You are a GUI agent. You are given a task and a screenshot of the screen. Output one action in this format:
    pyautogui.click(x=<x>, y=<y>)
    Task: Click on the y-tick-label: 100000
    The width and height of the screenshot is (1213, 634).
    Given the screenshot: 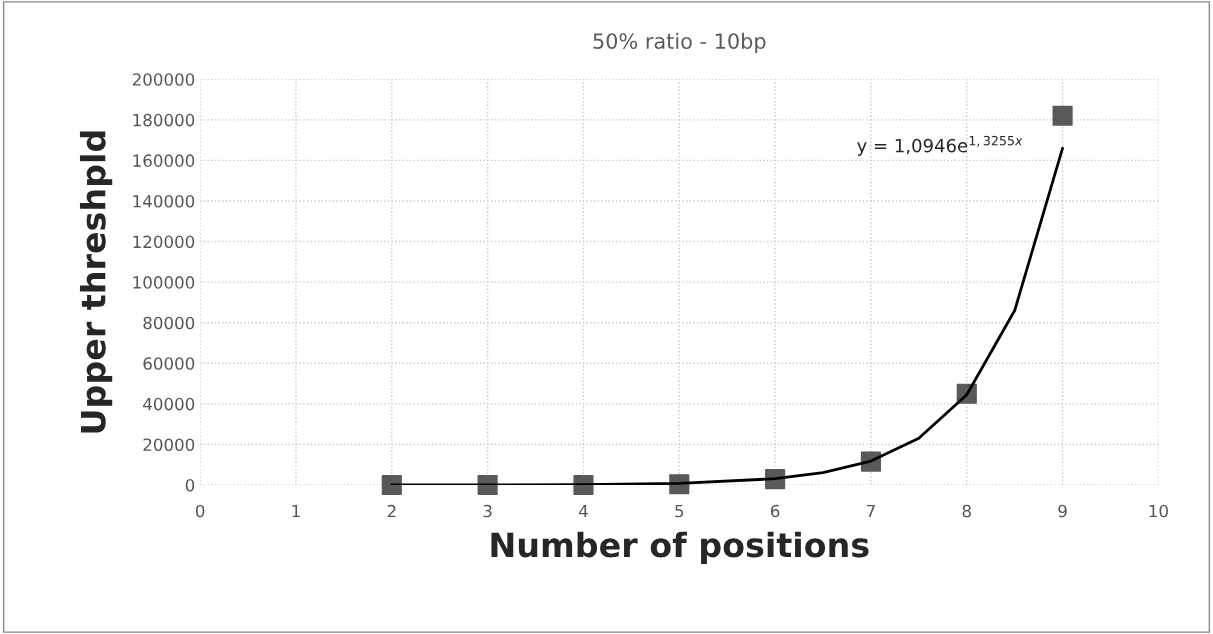 What is the action you would take?
    pyautogui.click(x=164, y=282)
    